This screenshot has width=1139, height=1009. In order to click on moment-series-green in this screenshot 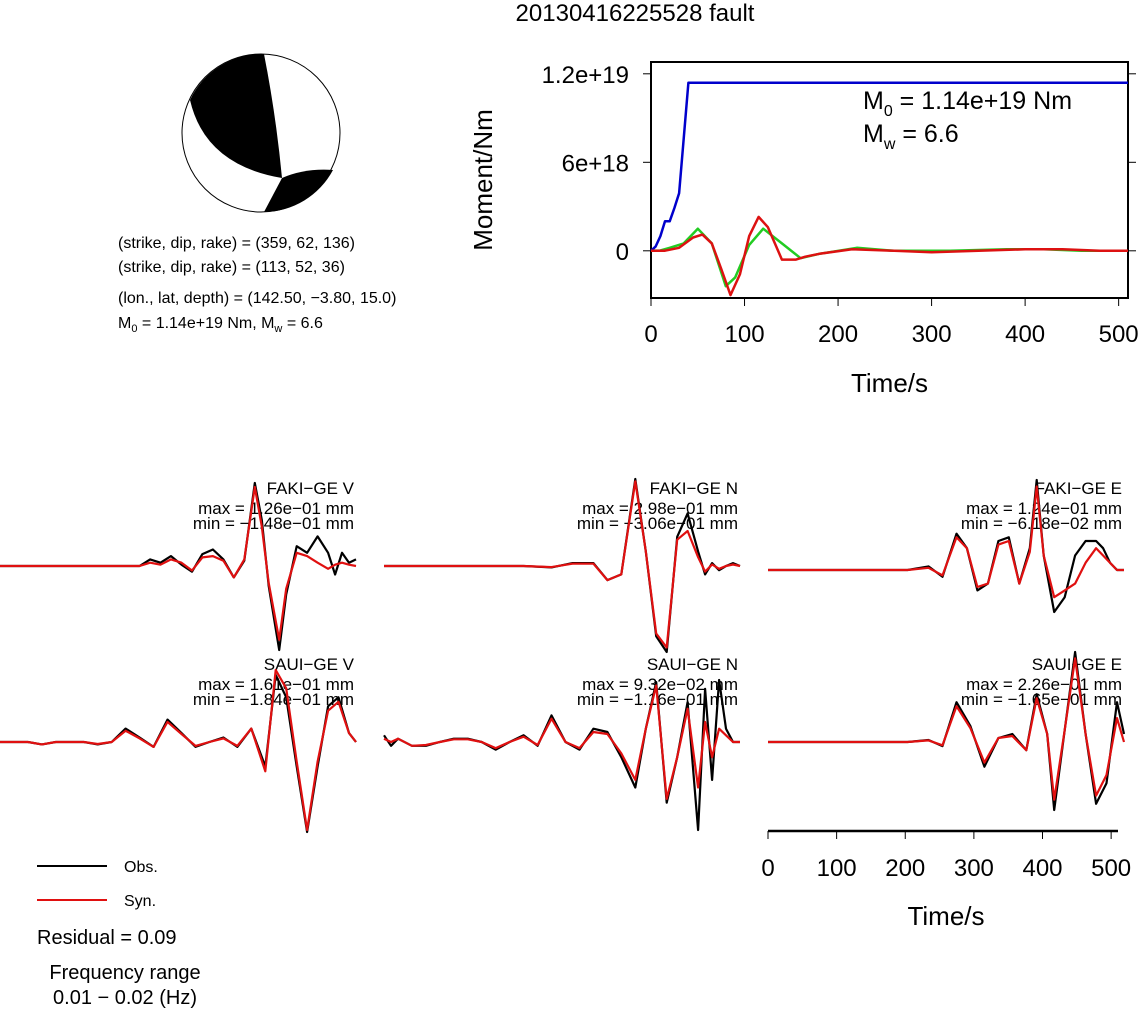, I will do `click(889, 257)`.